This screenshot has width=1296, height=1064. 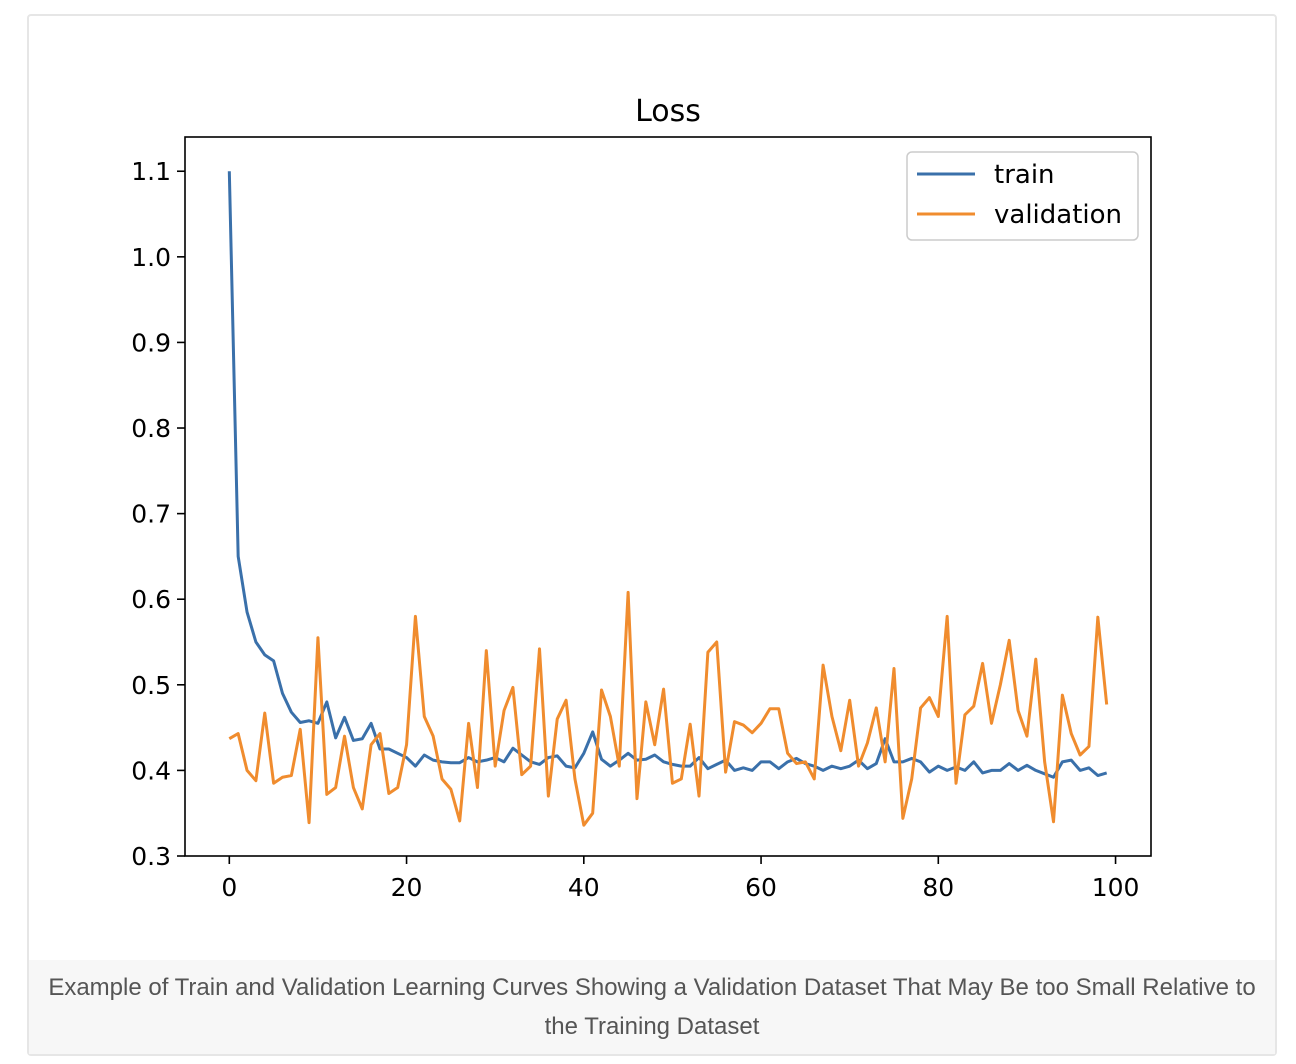 I want to click on y-tick-label: 1.0, so click(x=151, y=257).